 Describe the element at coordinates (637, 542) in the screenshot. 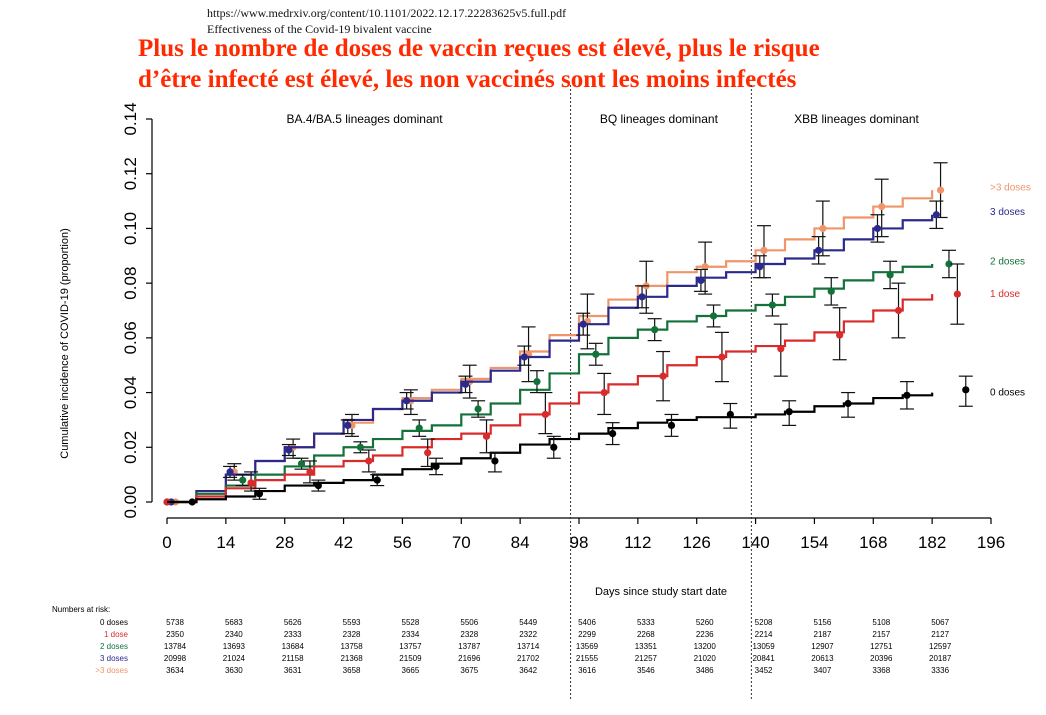

I see `x-tick-label: 112` at that location.